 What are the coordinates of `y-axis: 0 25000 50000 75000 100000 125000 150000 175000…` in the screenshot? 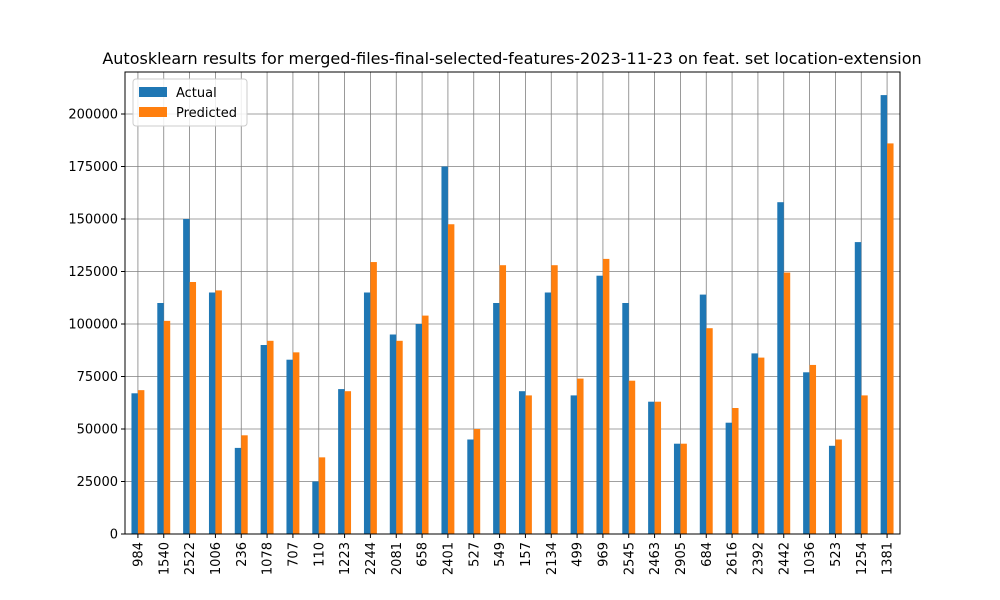 It's located at (96, 325).